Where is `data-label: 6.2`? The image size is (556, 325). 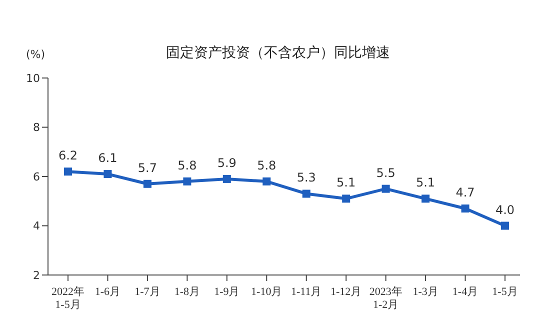 data-label: 6.2 is located at coordinates (68, 155).